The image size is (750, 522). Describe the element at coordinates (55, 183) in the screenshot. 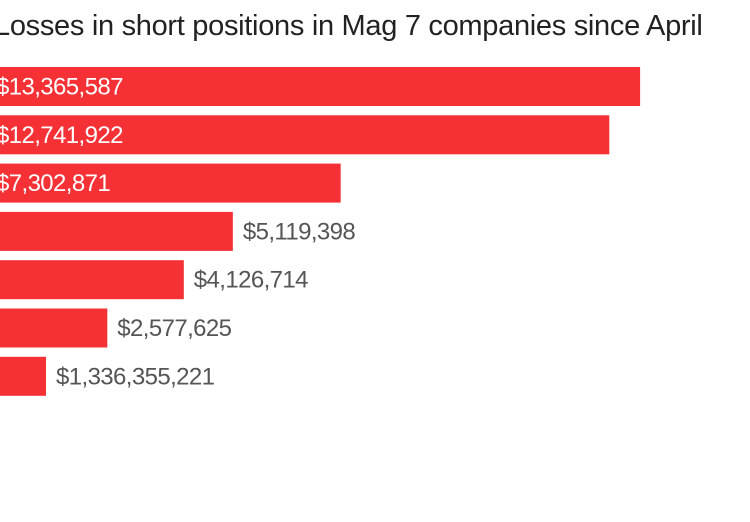

I see `bar-label-3: $7,302,871` at that location.